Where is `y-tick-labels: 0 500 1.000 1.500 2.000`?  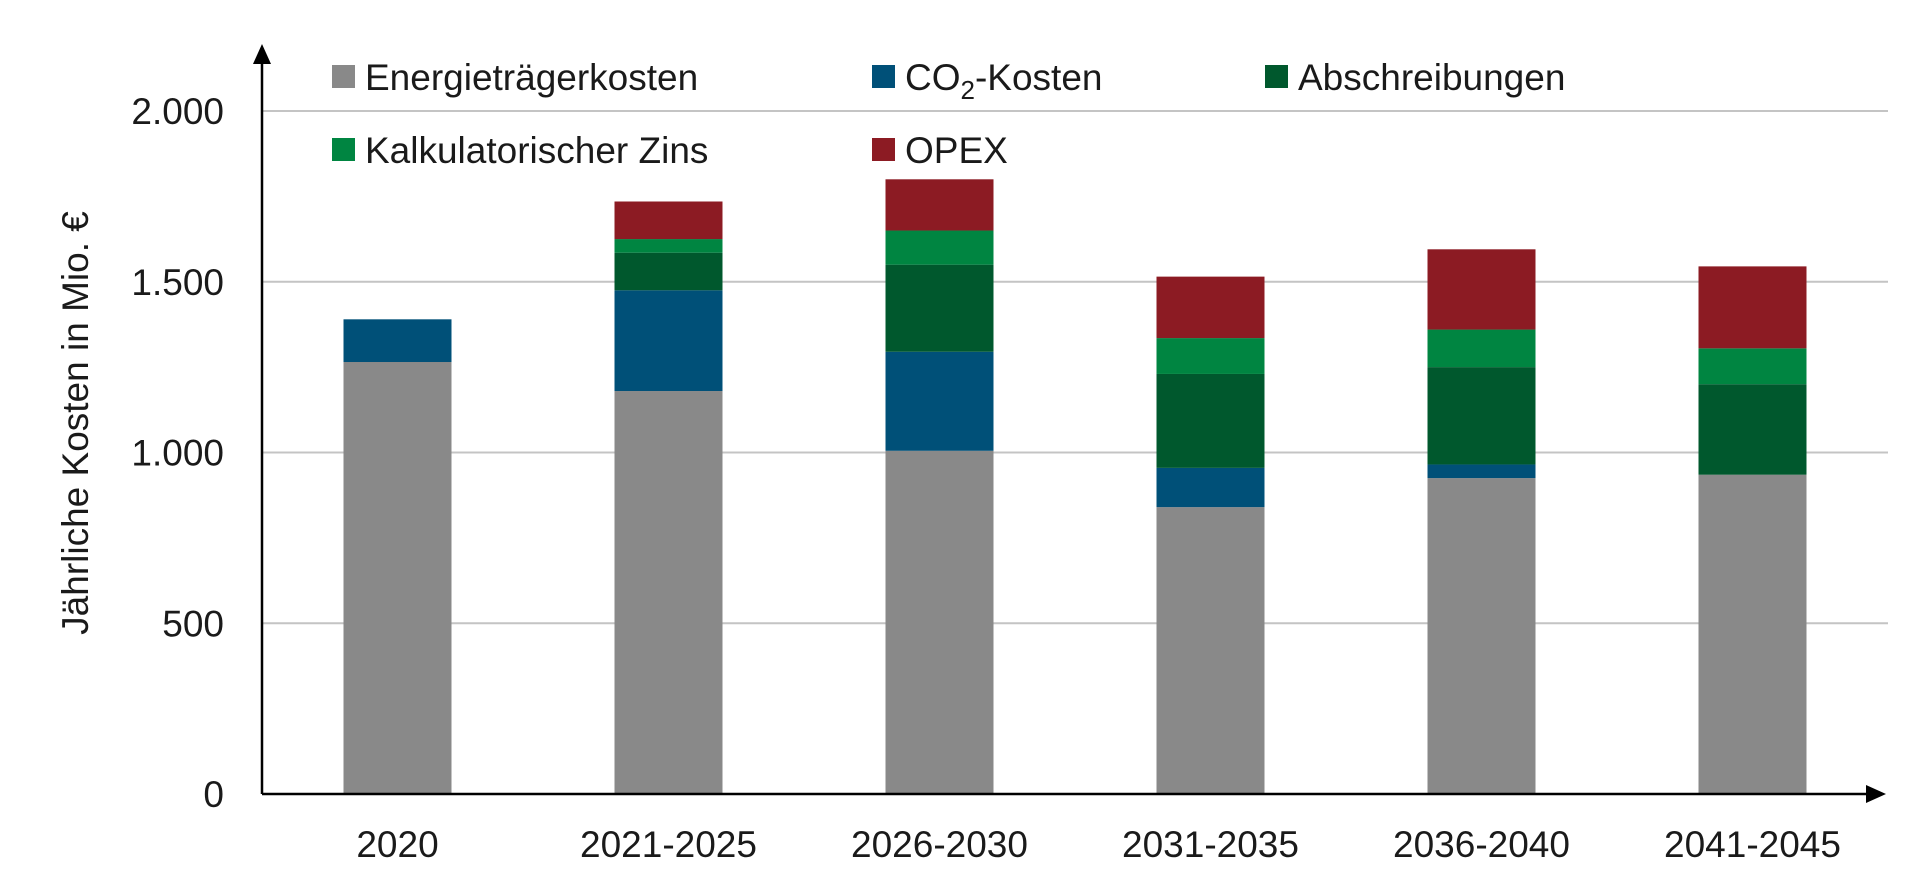
y-tick-labels: 0 500 1.000 1.500 2.000 is located at coordinates (177, 453).